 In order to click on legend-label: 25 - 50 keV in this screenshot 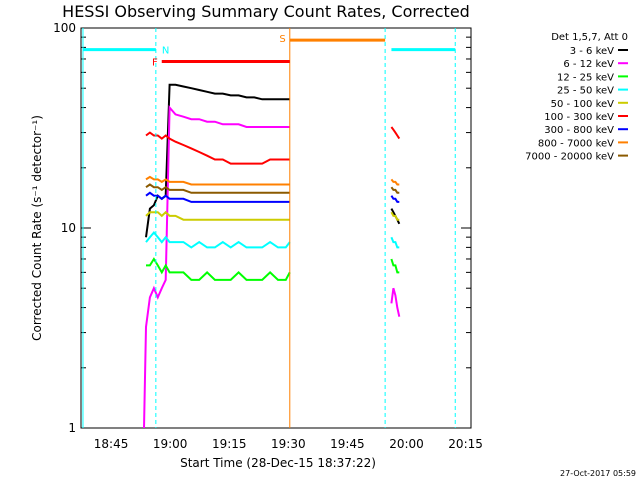, I will do `click(585, 91)`.